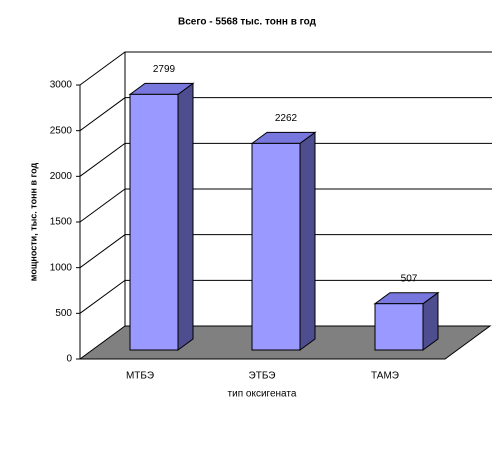  Describe the element at coordinates (61, 176) in the screenshot. I see `y-tick-label: 2000` at that location.